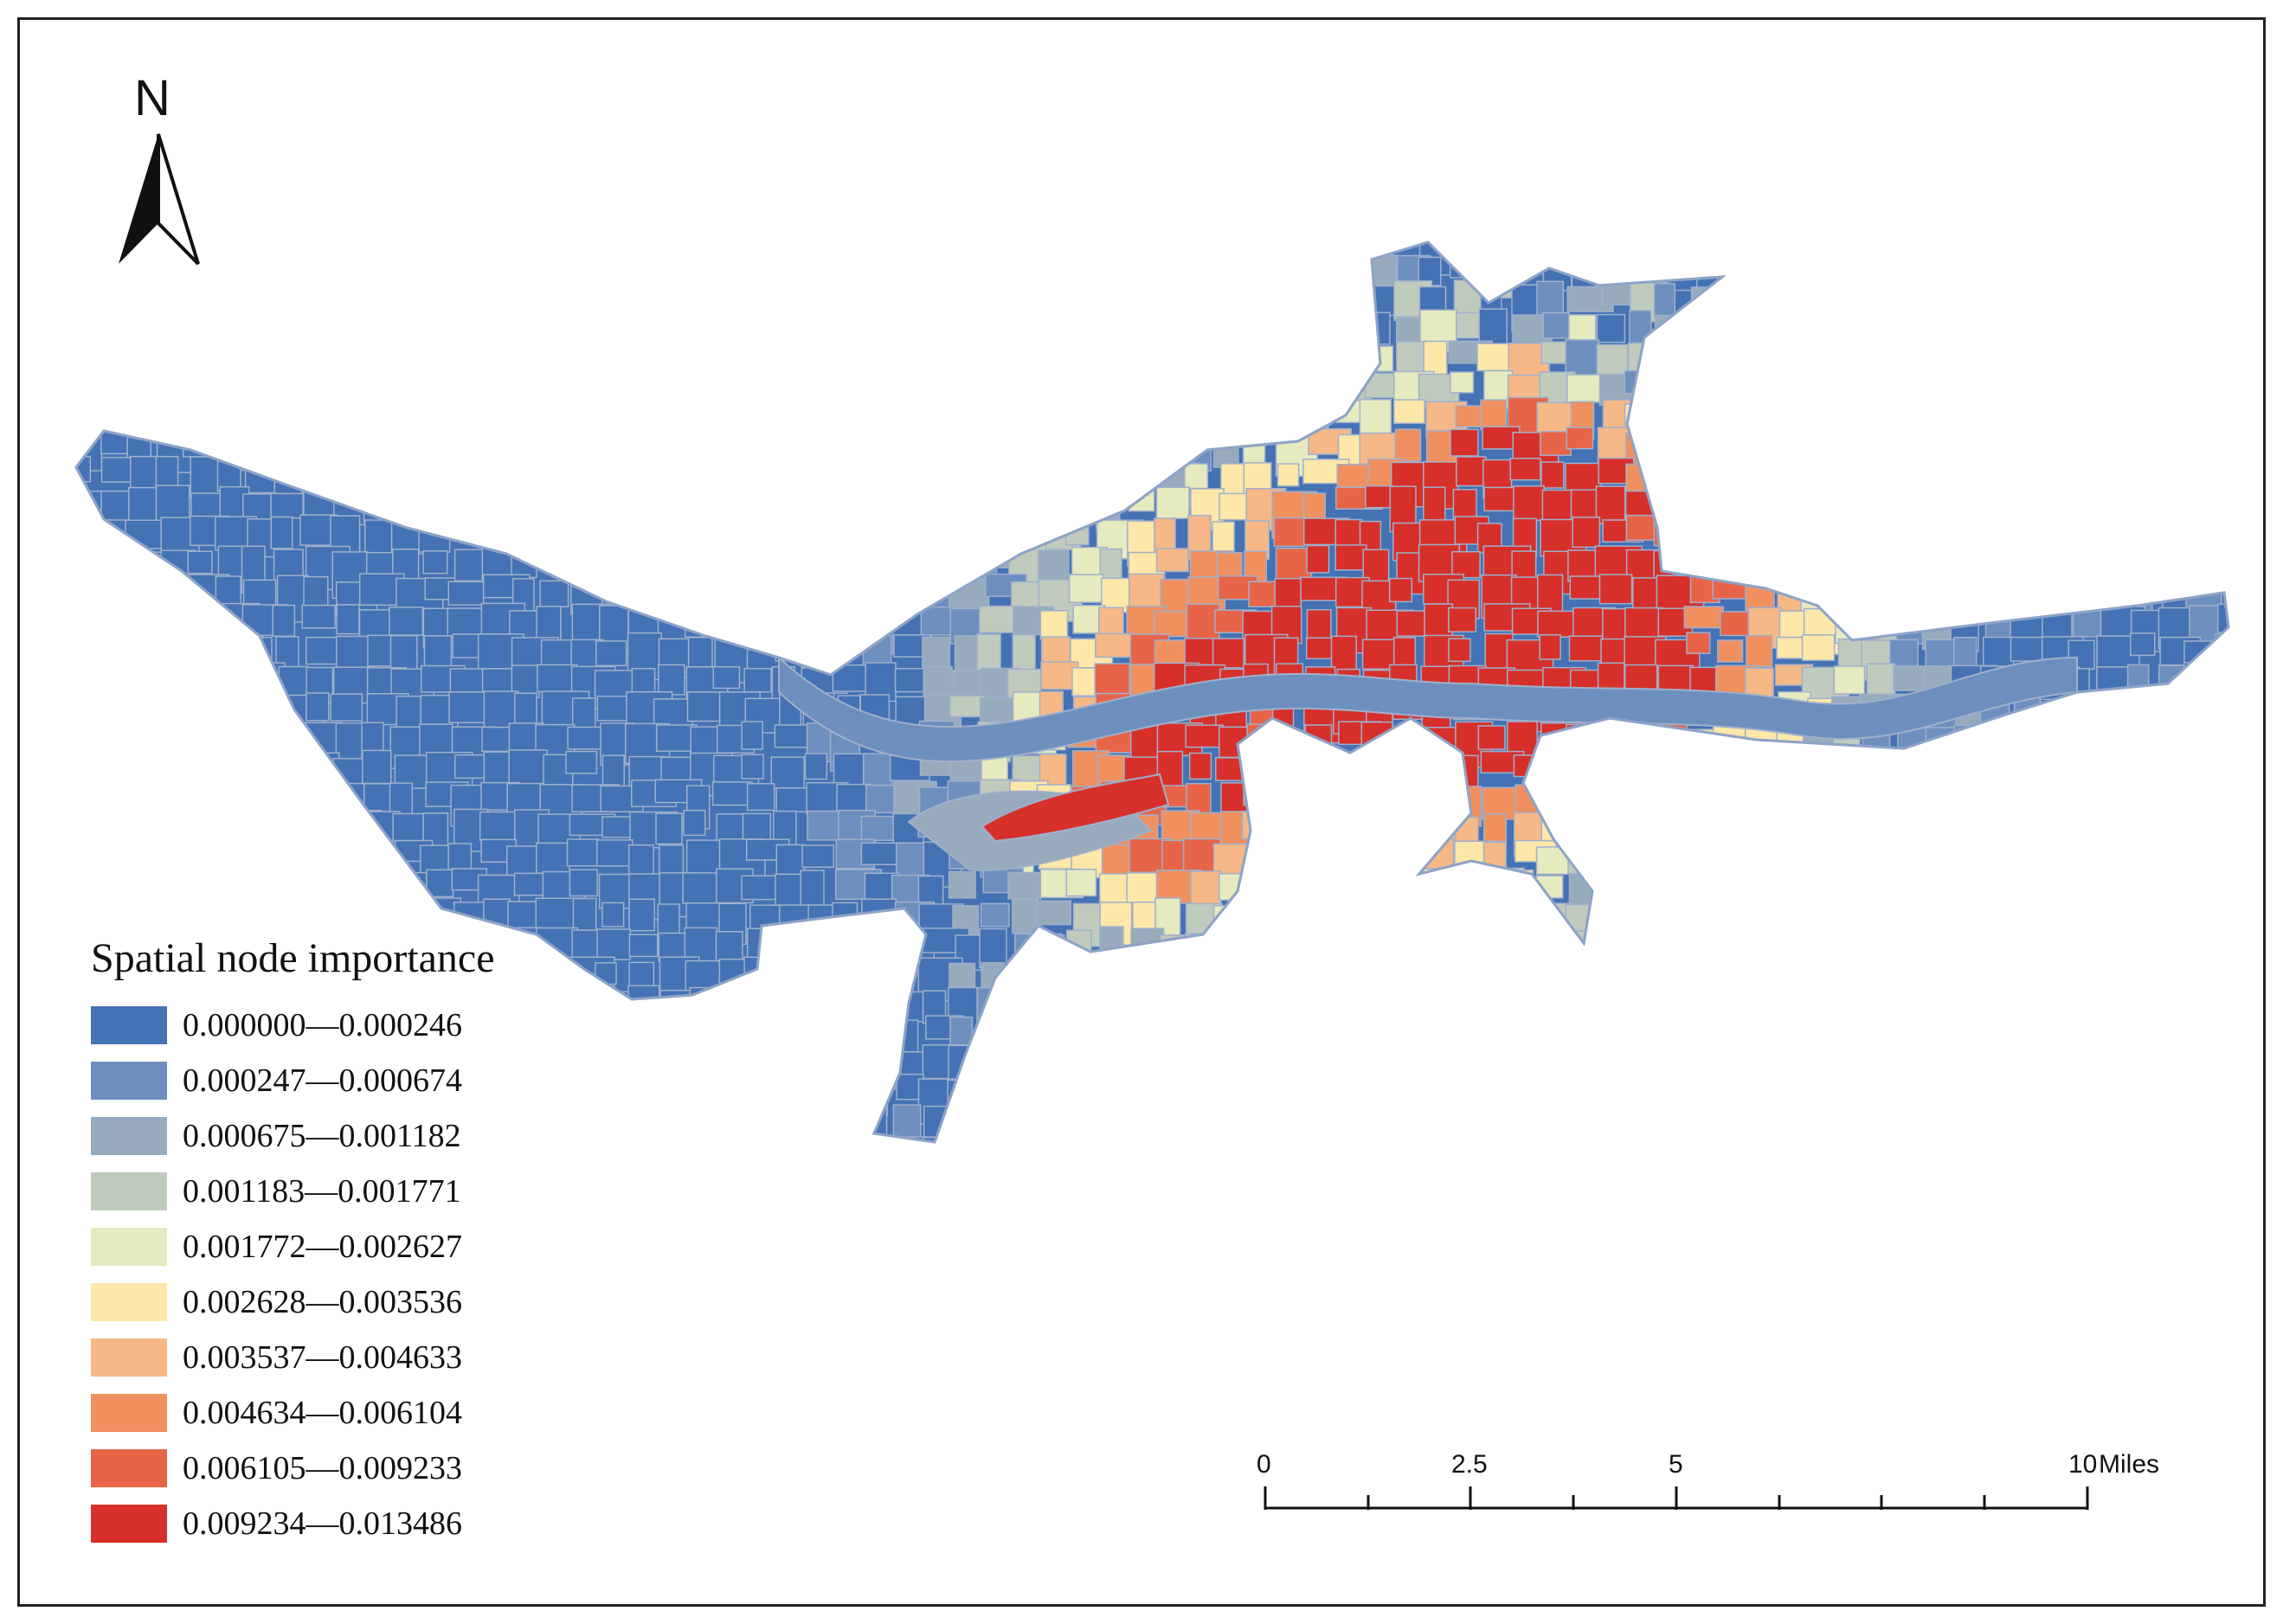  I want to click on legend-item: 0.001772—0.002627, so click(293, 1246).